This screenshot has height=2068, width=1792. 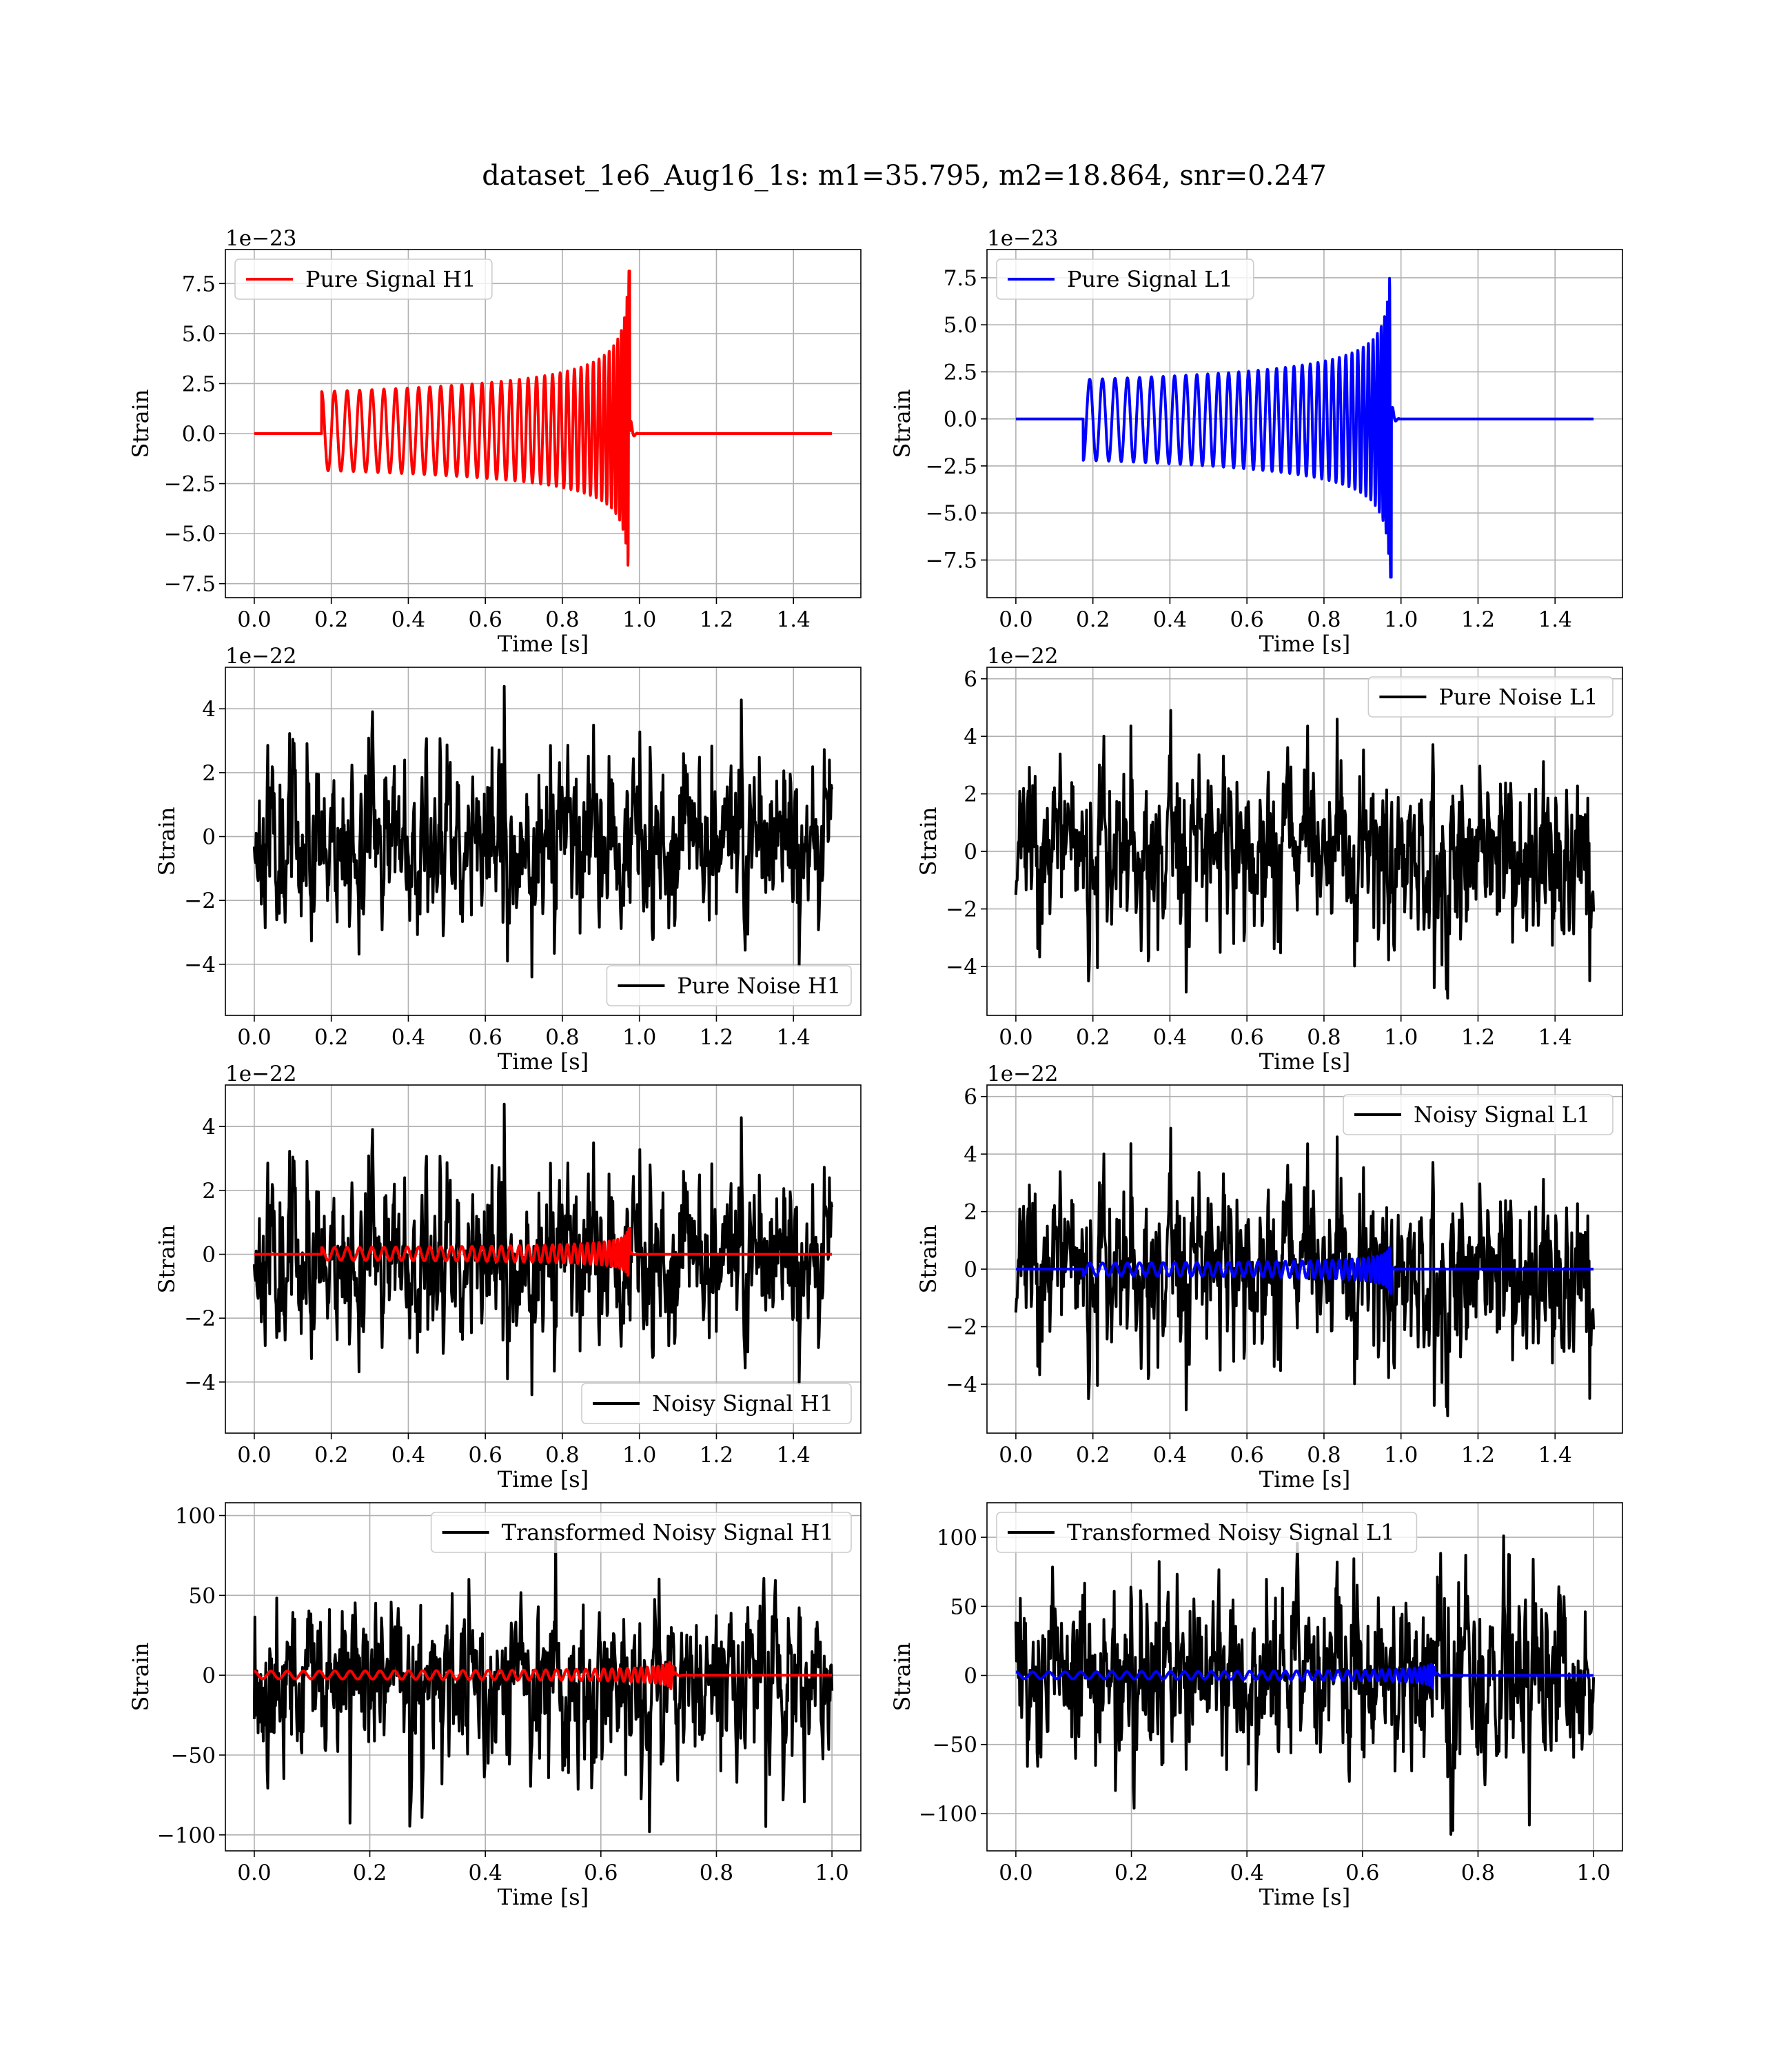 What do you see at coordinates (190, 584) in the screenshot?
I see `y-tick-label: −7.5` at bounding box center [190, 584].